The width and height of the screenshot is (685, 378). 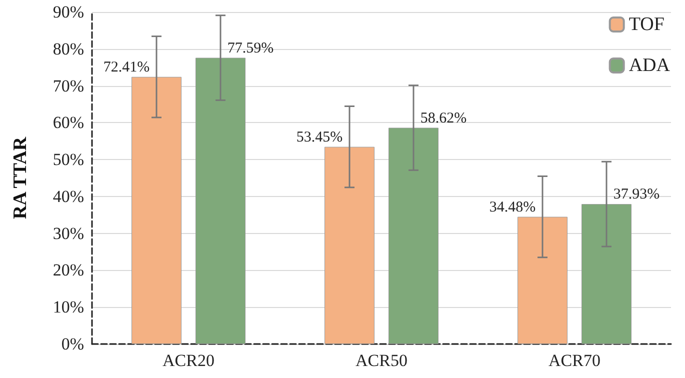 What do you see at coordinates (636, 194) in the screenshot?
I see `data-label: 37.93%` at bounding box center [636, 194].